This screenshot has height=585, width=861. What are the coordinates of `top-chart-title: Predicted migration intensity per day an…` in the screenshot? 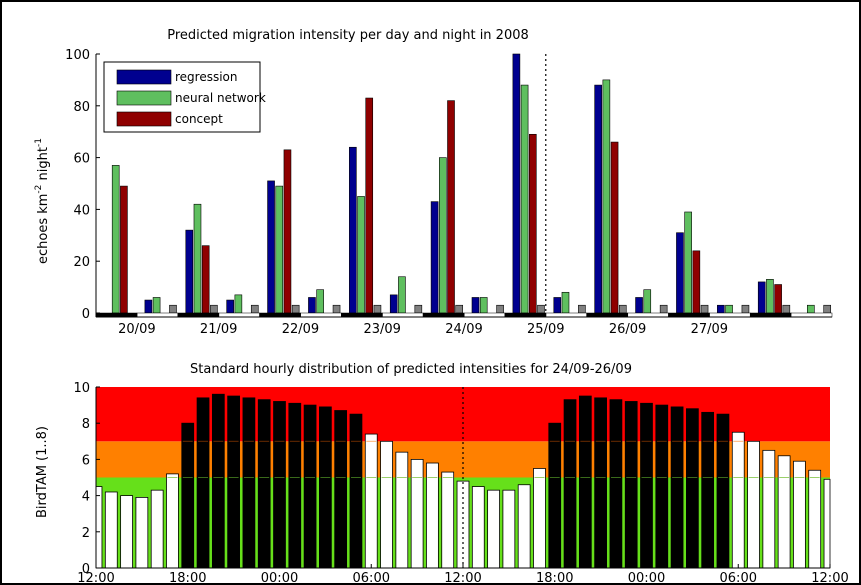 It's located at (348, 35).